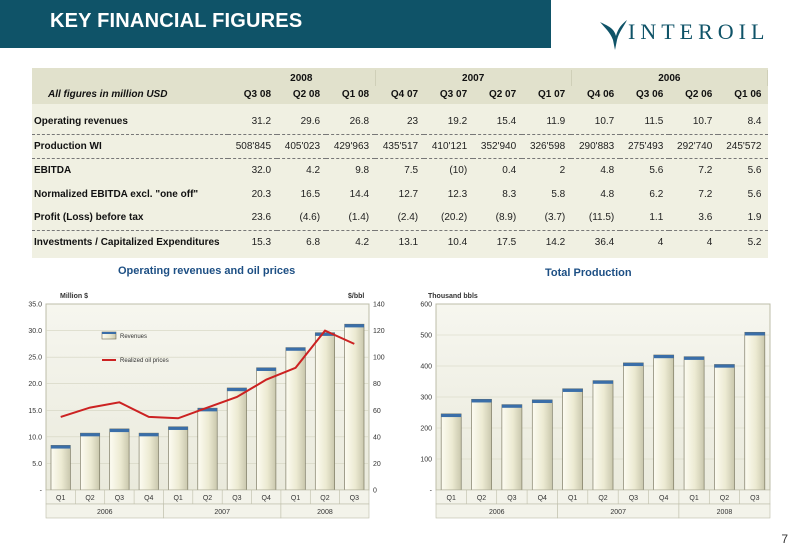 This screenshot has height=554, width=800. I want to click on table-cell: 10.4, so click(457, 242).